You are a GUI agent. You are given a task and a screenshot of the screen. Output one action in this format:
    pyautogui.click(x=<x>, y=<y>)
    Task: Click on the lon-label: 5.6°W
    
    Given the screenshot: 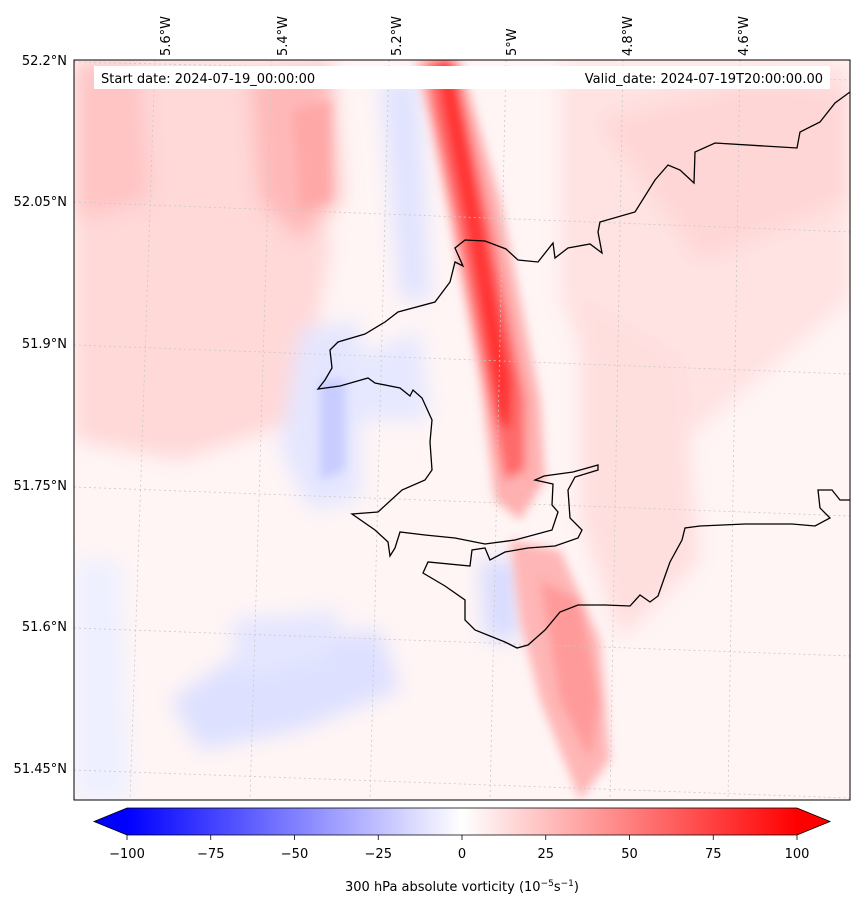 What is the action you would take?
    pyautogui.click(x=166, y=36)
    